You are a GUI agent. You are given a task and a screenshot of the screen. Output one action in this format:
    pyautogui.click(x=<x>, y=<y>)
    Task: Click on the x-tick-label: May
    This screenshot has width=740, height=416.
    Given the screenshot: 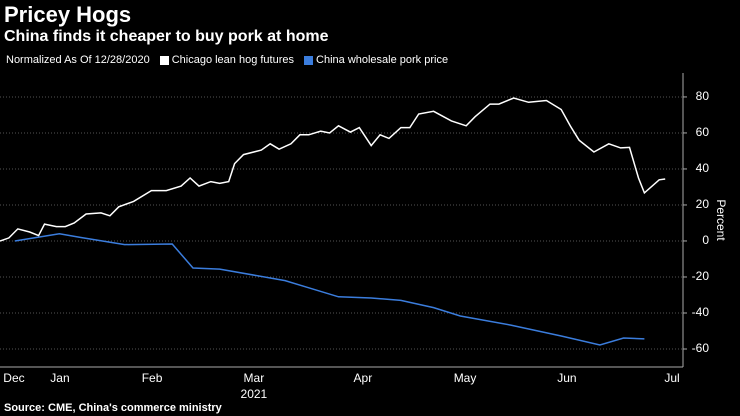 What is the action you would take?
    pyautogui.click(x=465, y=378)
    